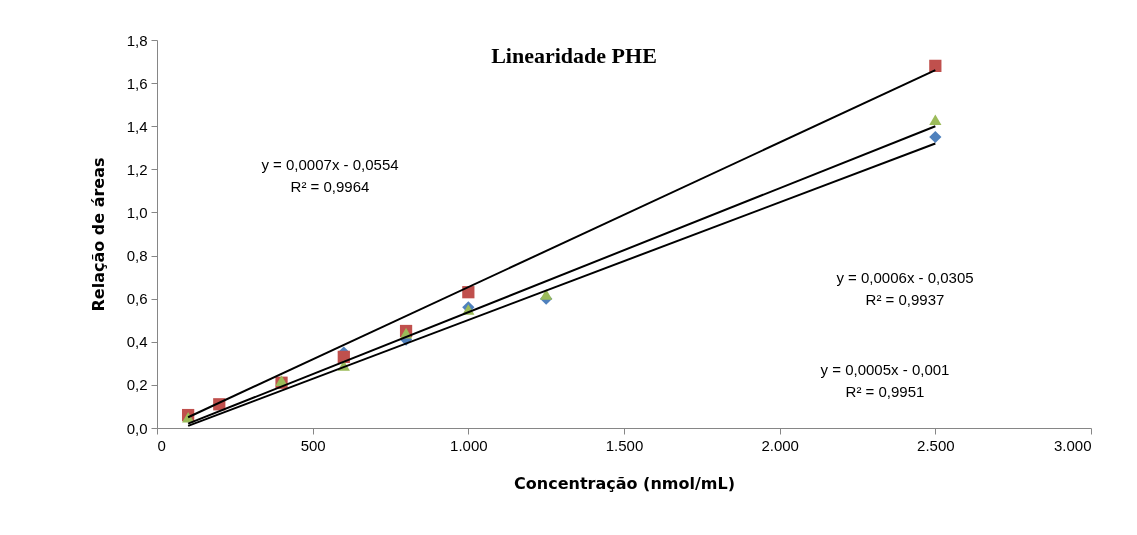 Image resolution: width=1137 pixels, height=535 pixels. I want to click on y-tick-label: 0,4, so click(137, 342).